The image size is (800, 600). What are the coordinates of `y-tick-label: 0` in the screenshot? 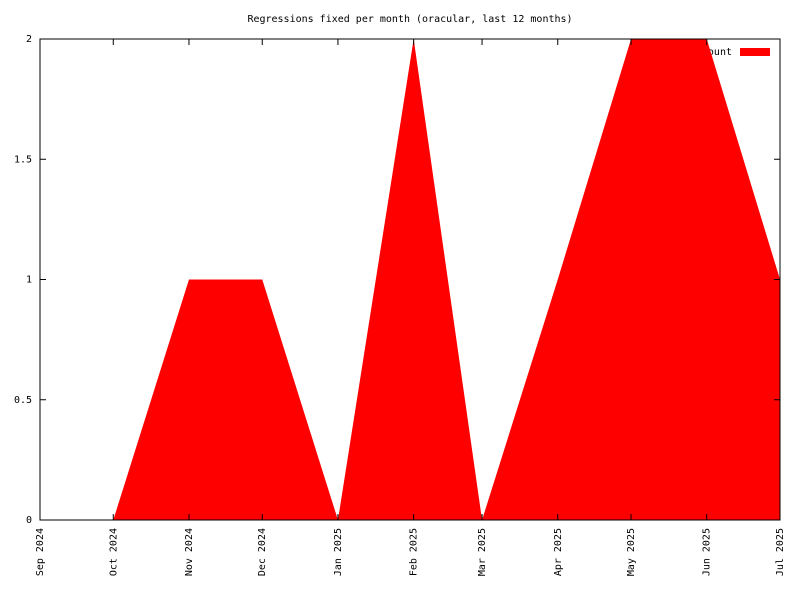 It's located at (29, 520).